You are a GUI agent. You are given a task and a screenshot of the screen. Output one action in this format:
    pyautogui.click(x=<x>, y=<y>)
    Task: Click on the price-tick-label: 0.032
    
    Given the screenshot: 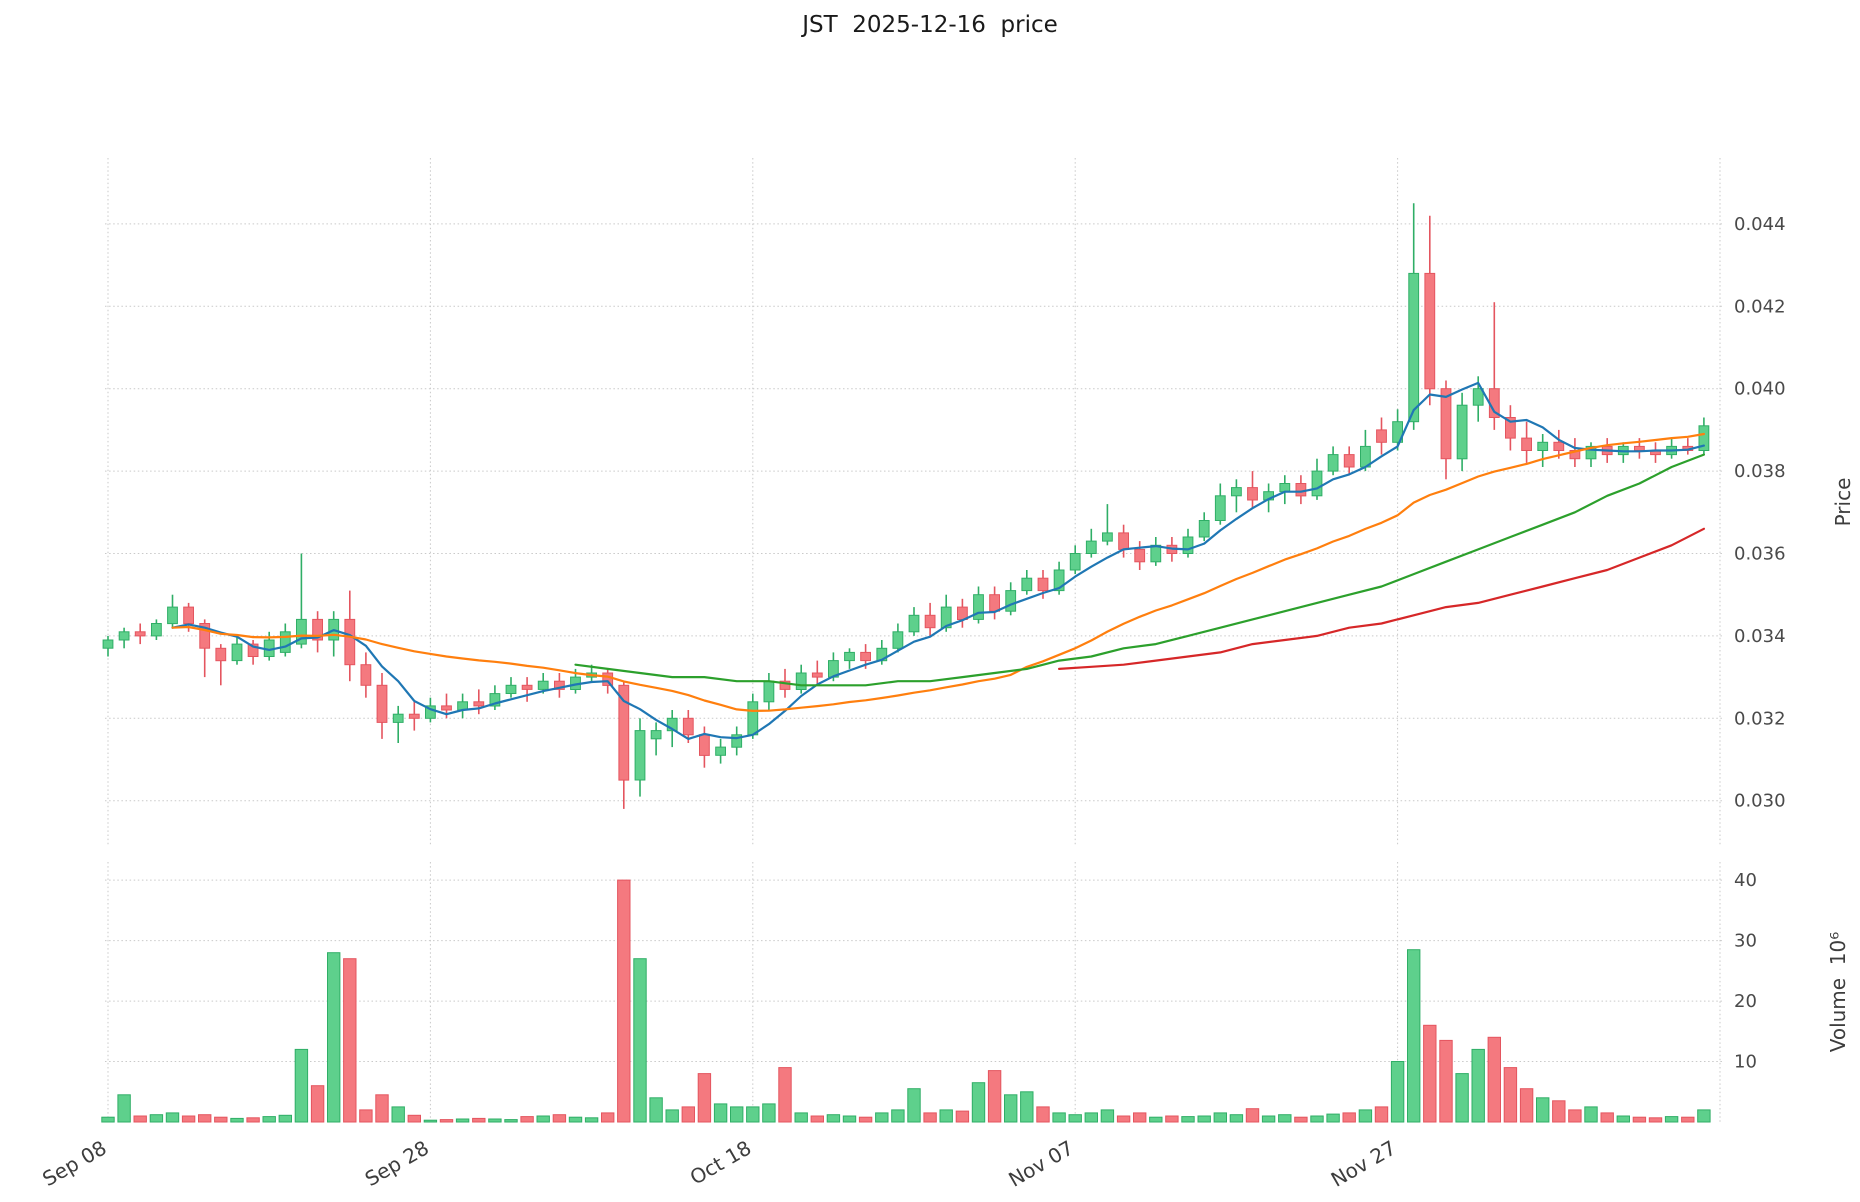 What is the action you would take?
    pyautogui.click(x=1760, y=718)
    